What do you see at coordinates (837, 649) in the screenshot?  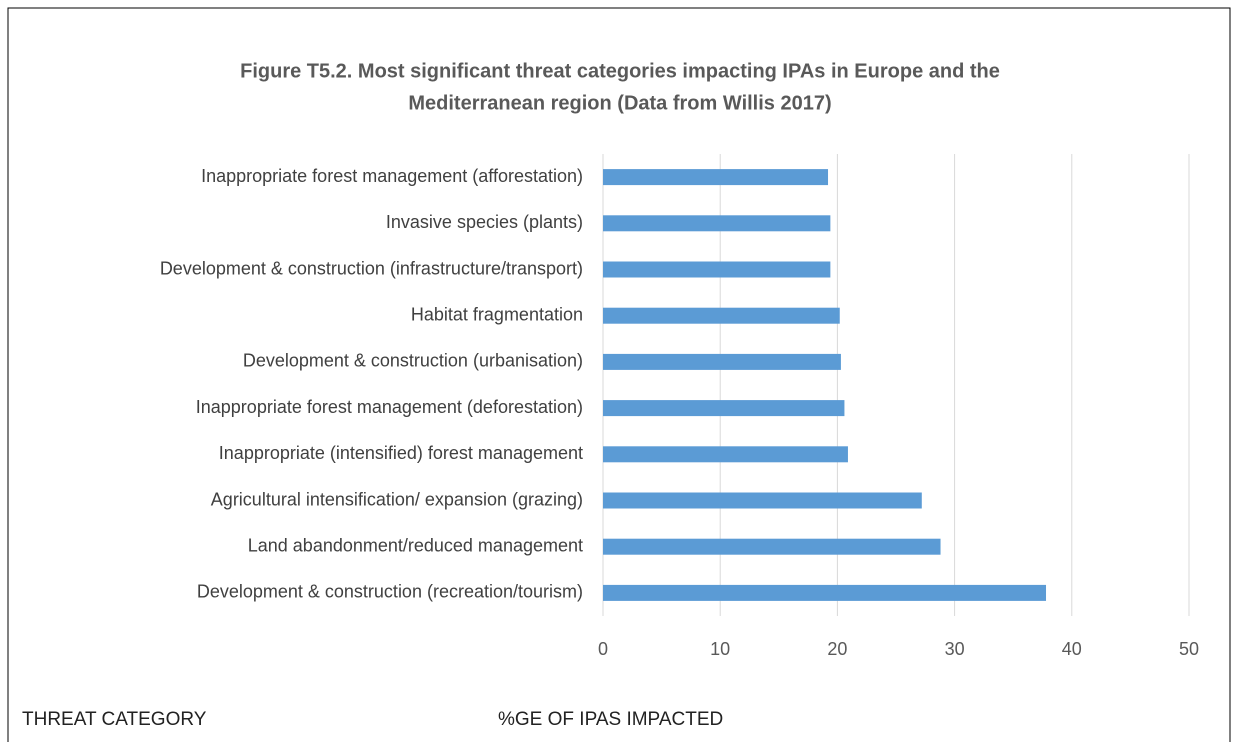 I see `x-tick-label: 20` at bounding box center [837, 649].